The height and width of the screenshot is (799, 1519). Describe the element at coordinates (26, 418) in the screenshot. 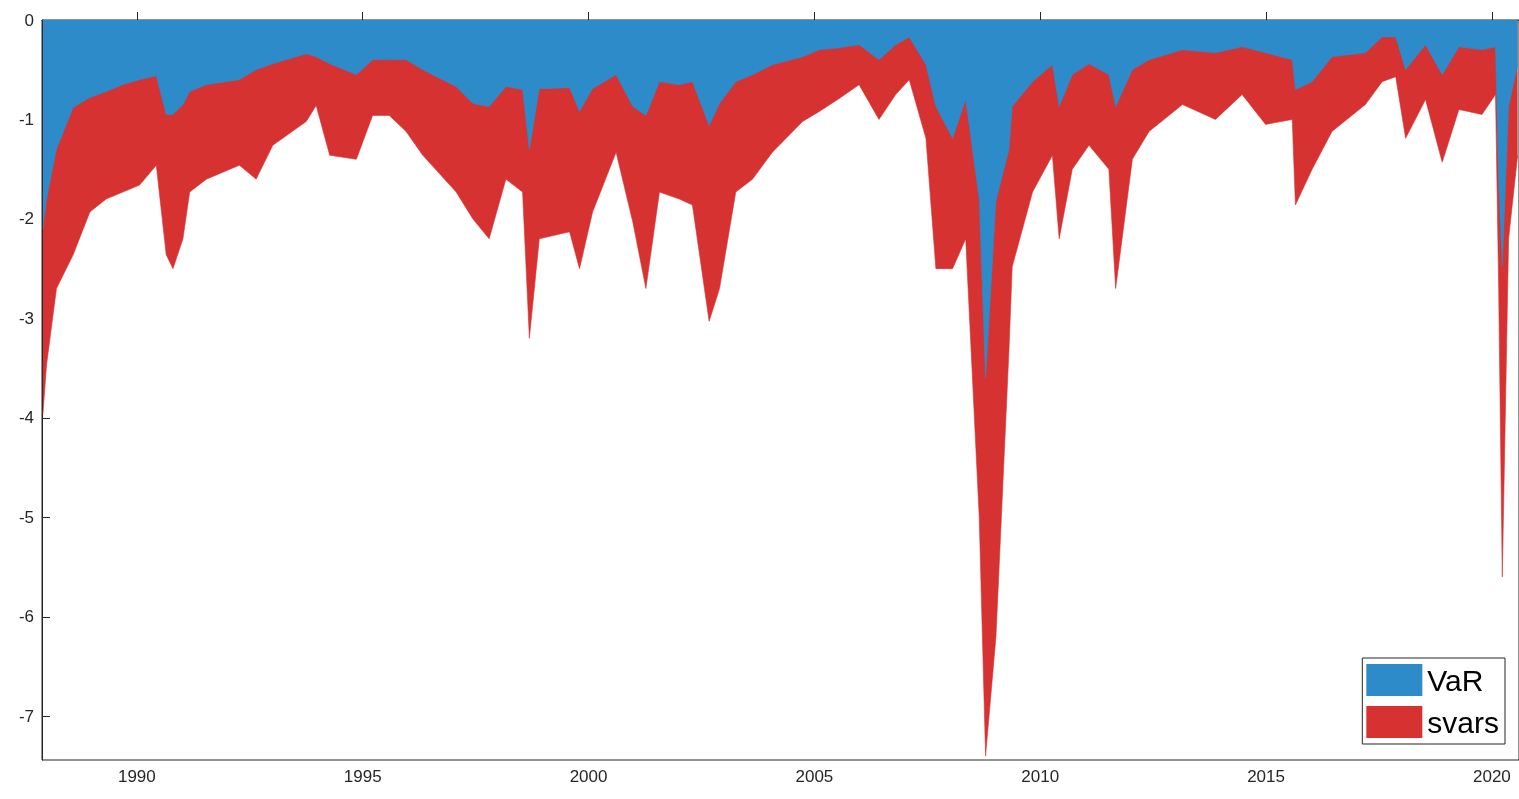

I see `y-tick-label: -4` at that location.